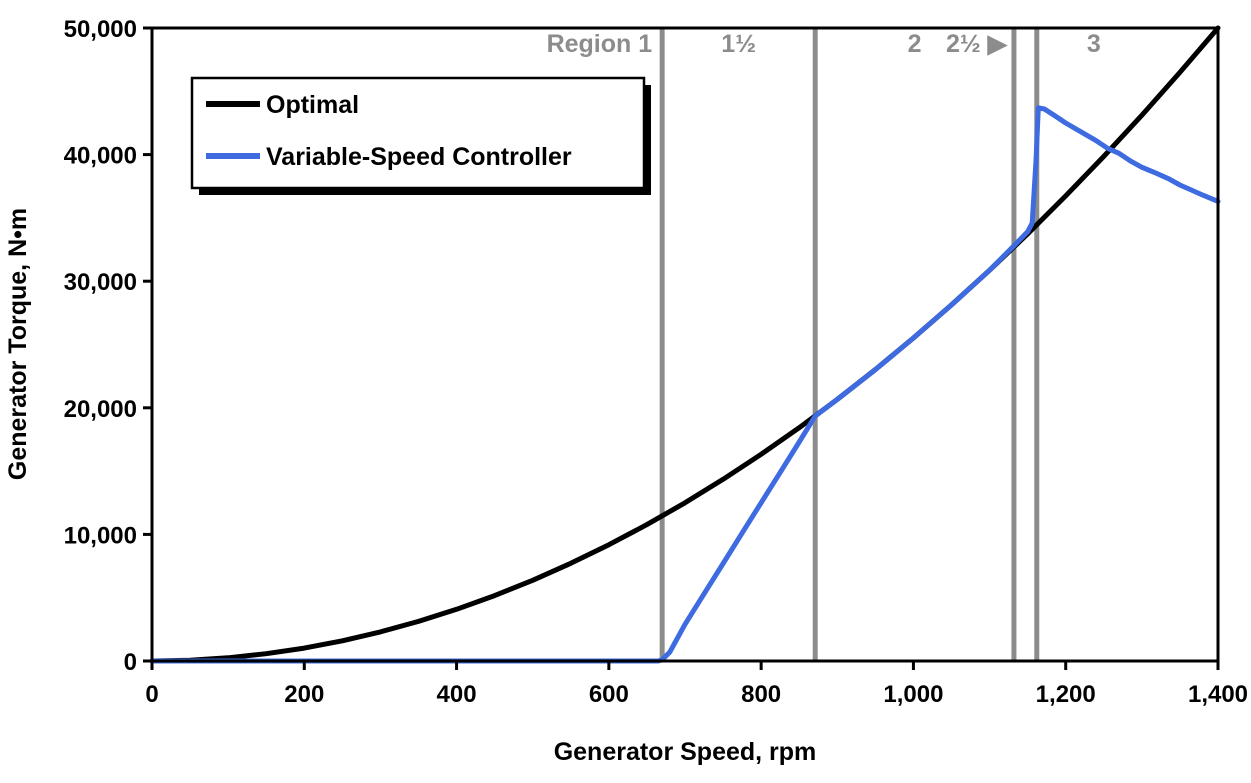 Image resolution: width=1251 pixels, height=783 pixels. Describe the element at coordinates (913, 694) in the screenshot. I see `x-tick-label: 1,000` at that location.